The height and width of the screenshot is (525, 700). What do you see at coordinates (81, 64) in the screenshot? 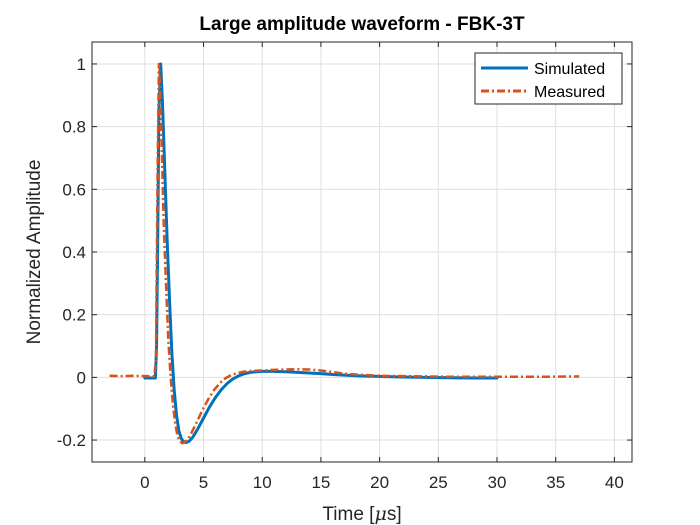
I see `y-tick-label: 1` at bounding box center [81, 64].